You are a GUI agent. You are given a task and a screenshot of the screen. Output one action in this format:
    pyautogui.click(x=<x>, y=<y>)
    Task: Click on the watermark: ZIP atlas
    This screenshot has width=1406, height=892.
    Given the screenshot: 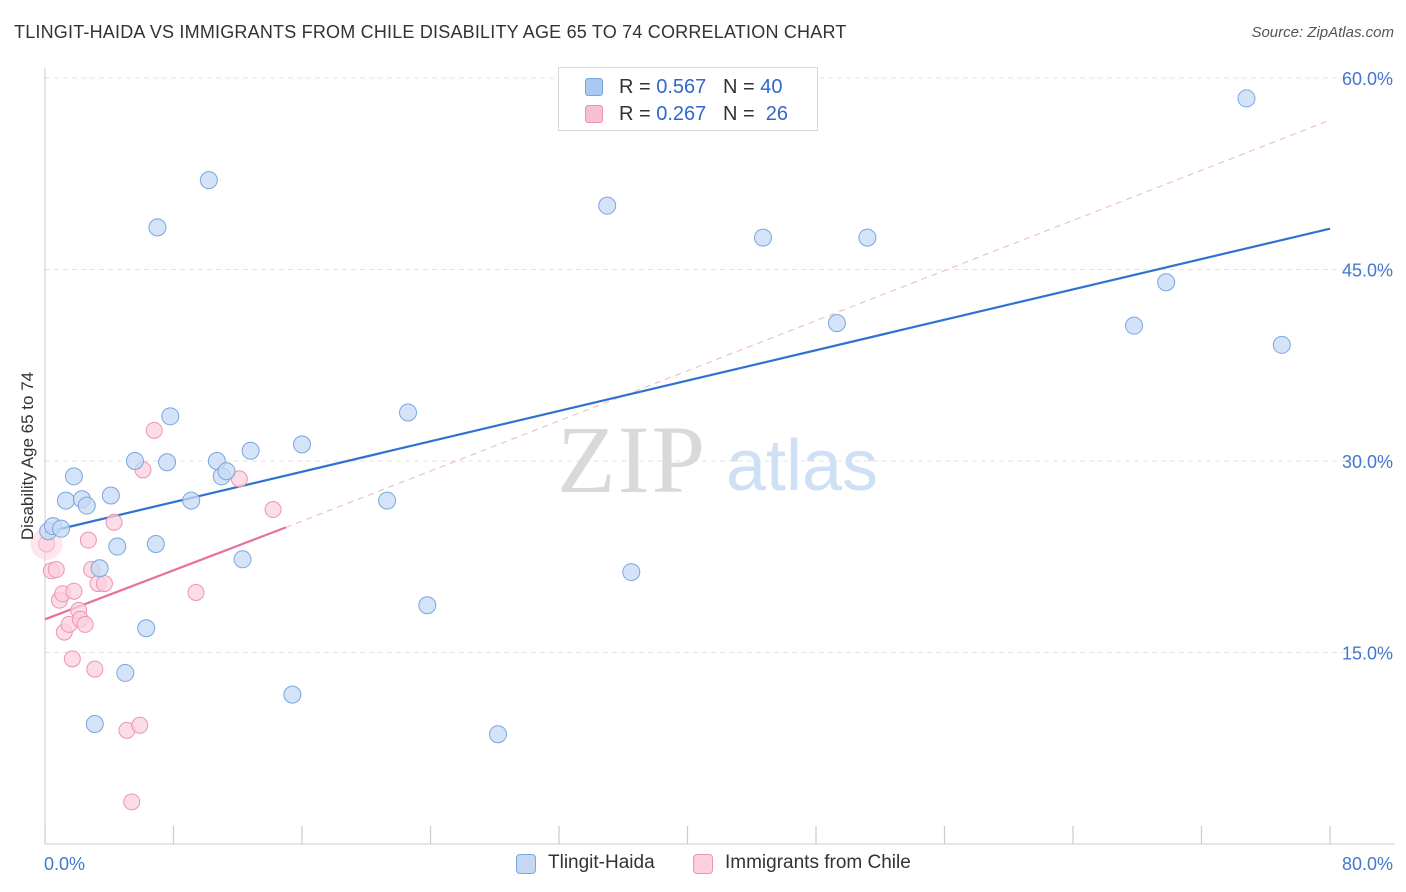 What is the action you would take?
    pyautogui.click(x=717, y=459)
    